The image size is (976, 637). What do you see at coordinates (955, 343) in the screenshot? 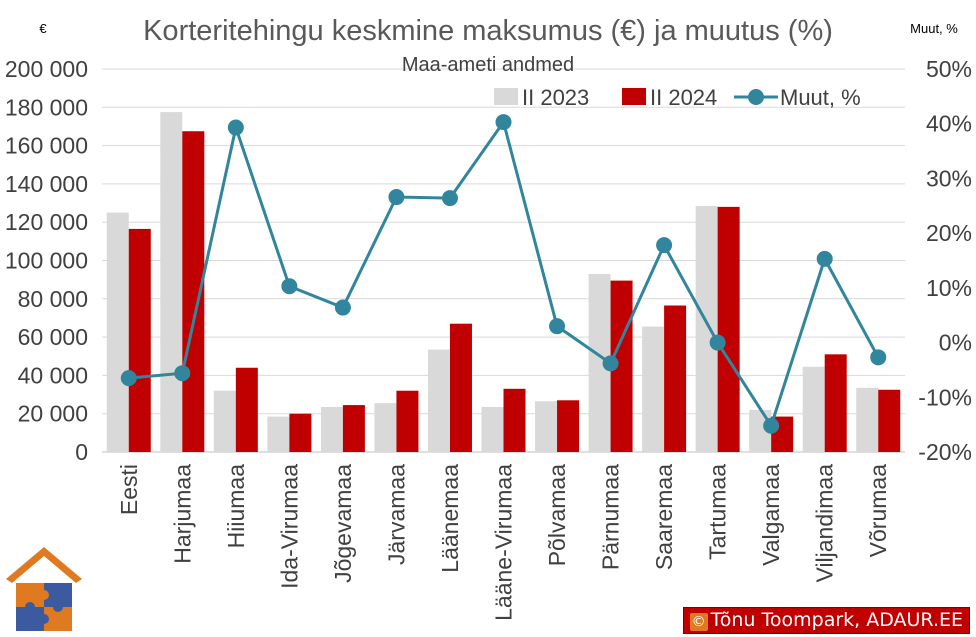
I see `right-tick-label: 0%` at bounding box center [955, 343].